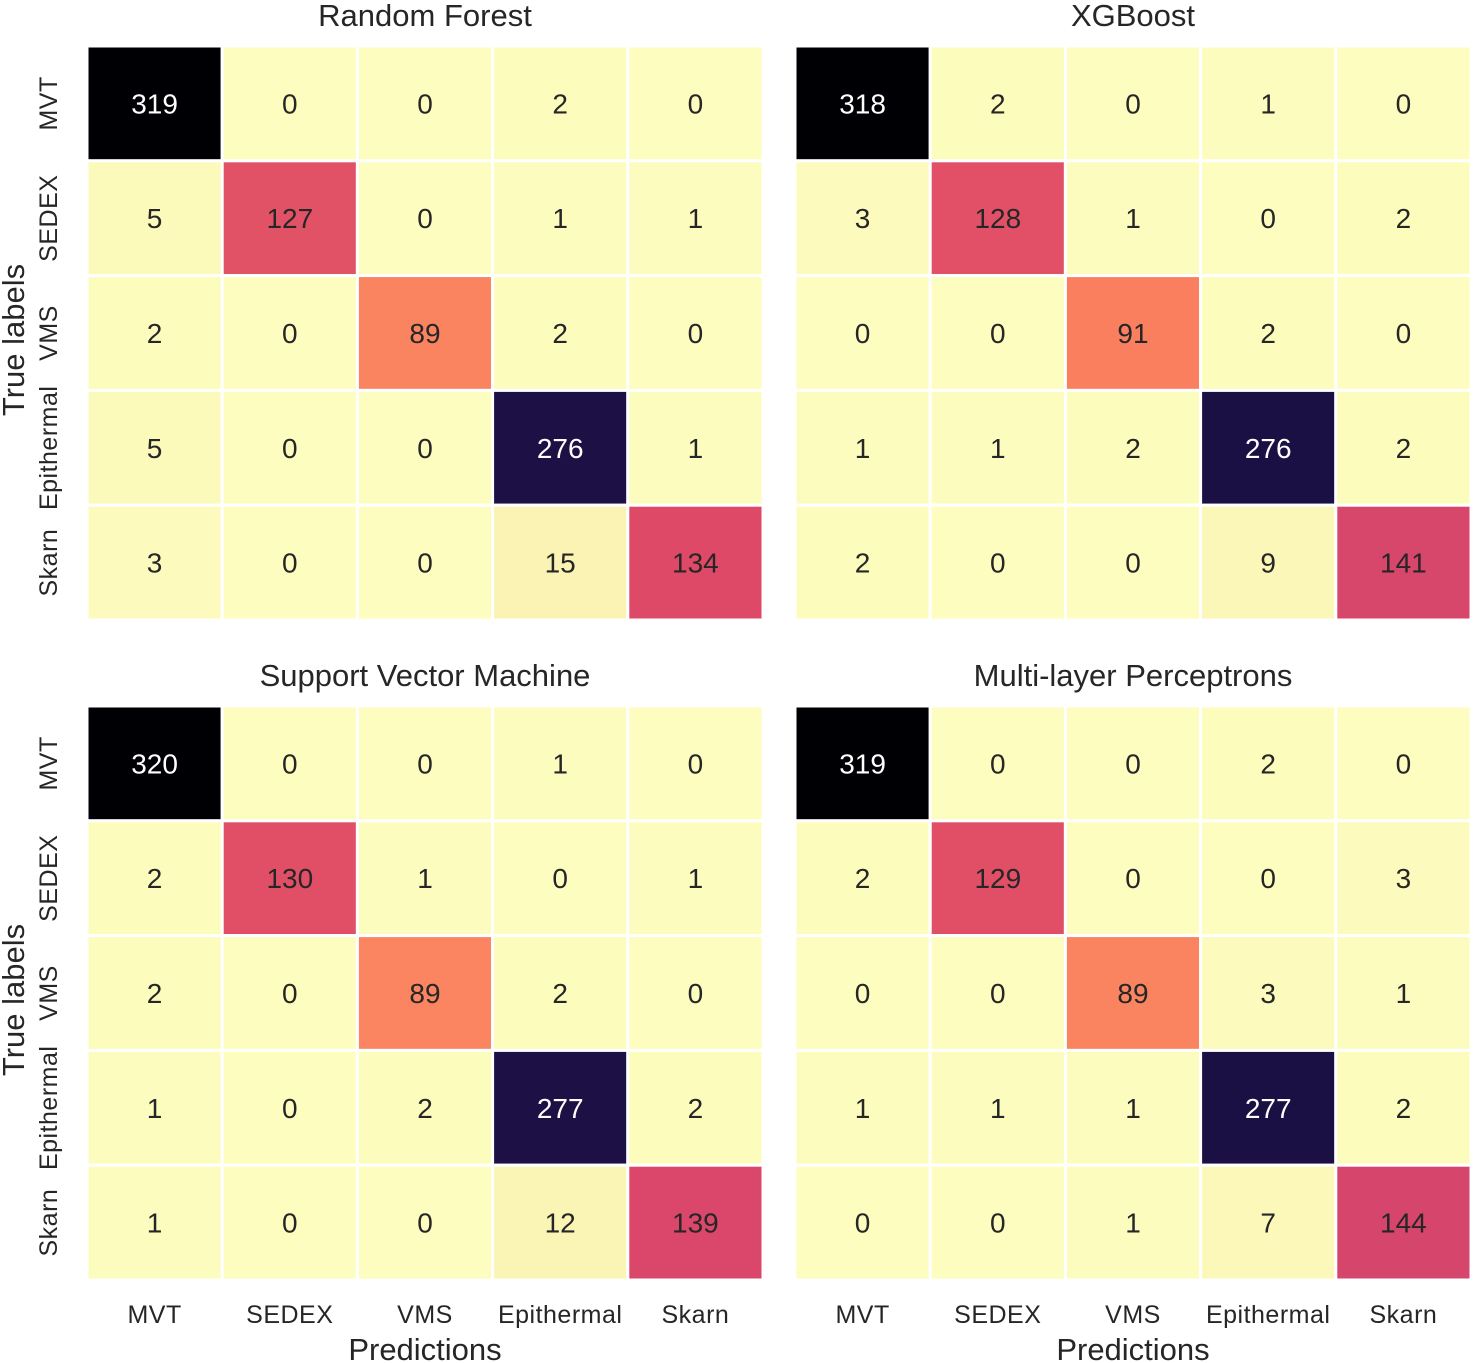 The width and height of the screenshot is (1473, 1363). Describe the element at coordinates (49, 218) in the screenshot. I see `y-tick-label: SEDEX` at that location.